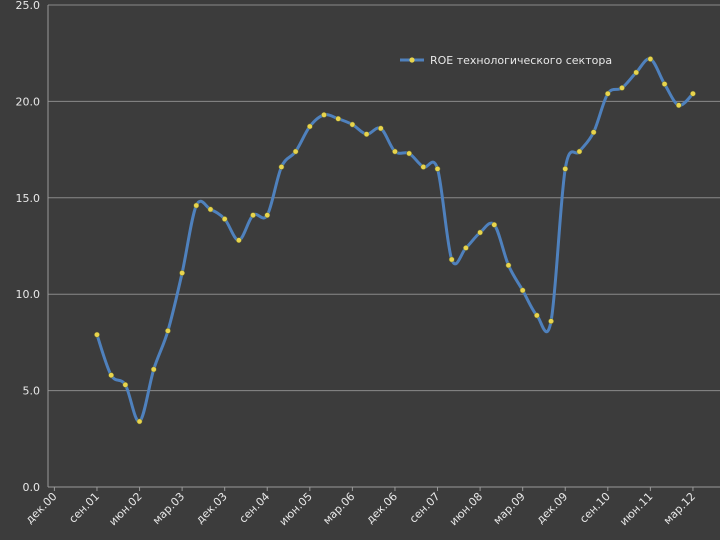 This screenshot has height=540, width=720. I want to click on x-tick-label: мар.09, so click(509, 508).